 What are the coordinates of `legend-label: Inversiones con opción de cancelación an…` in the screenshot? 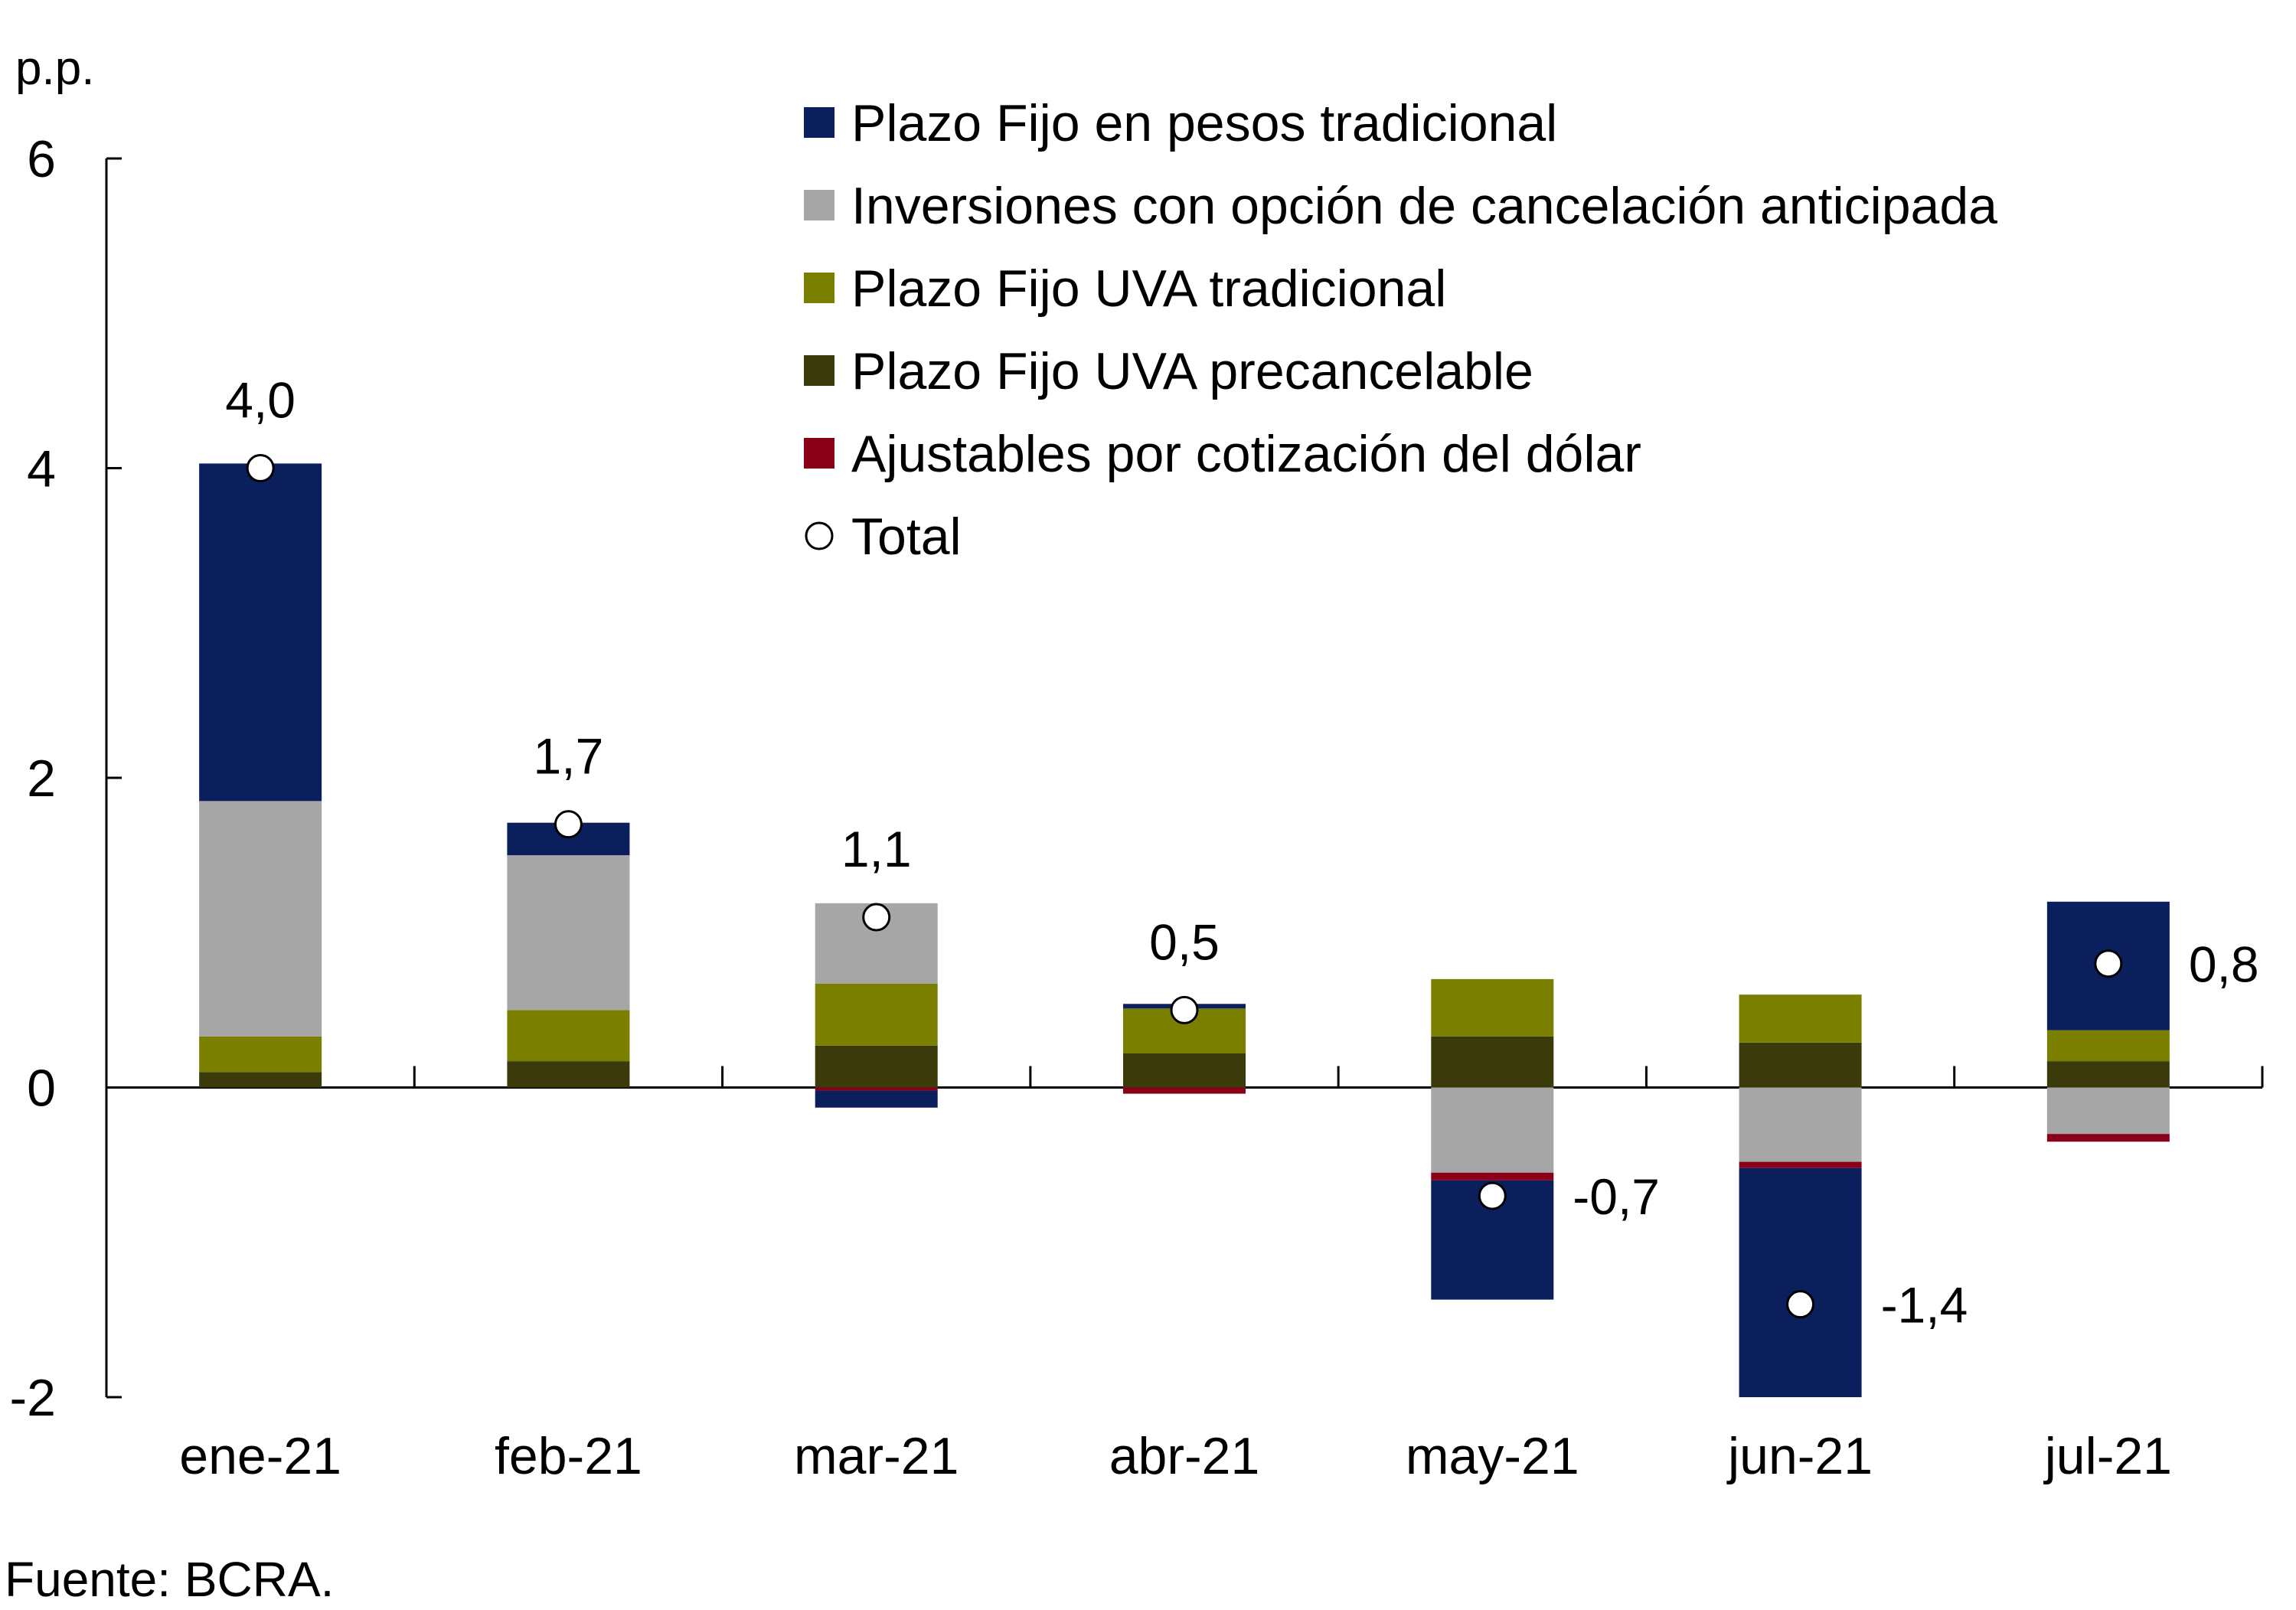 It's located at (1424, 206).